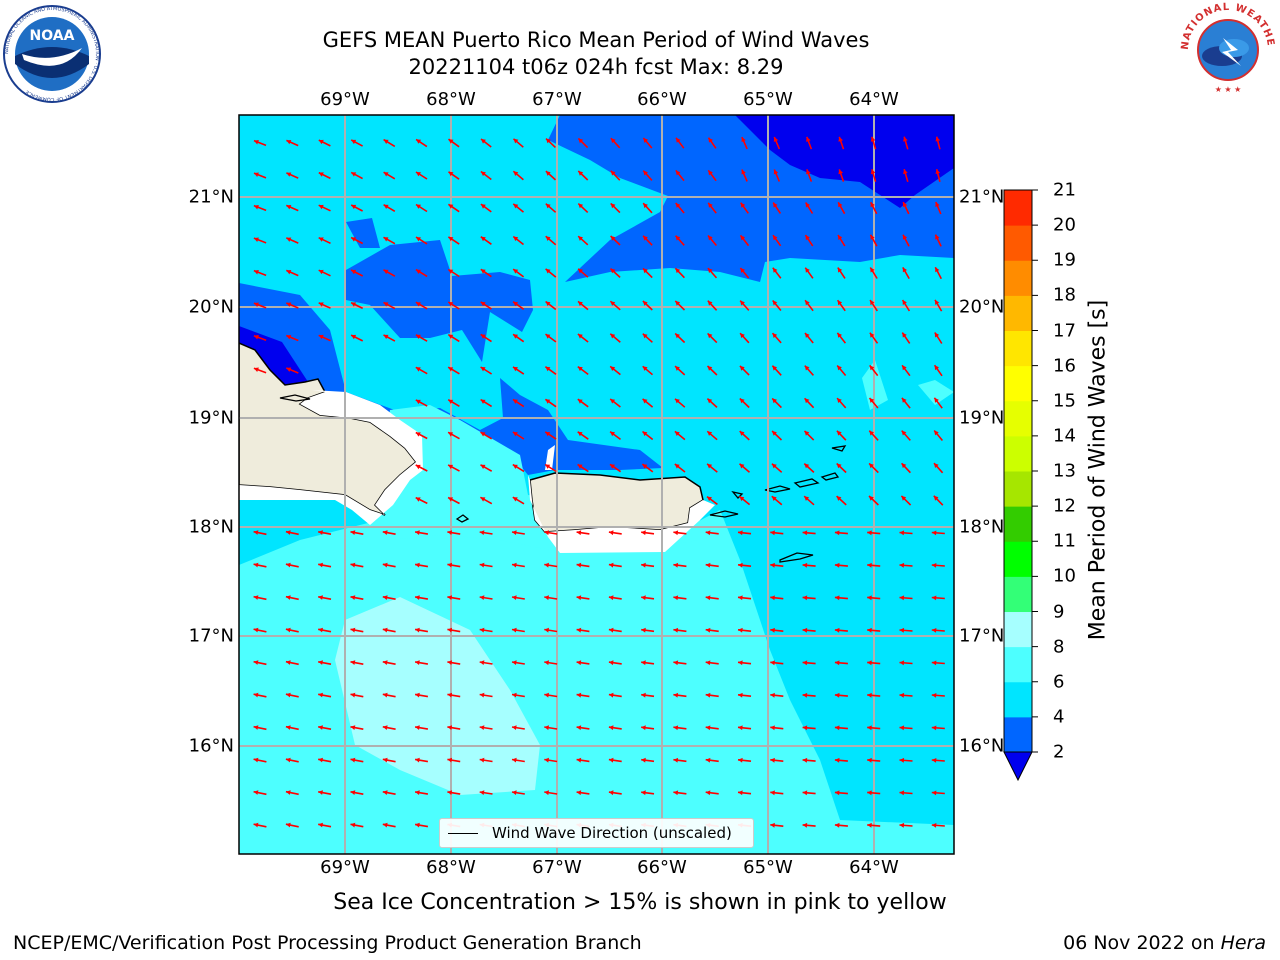 This screenshot has width=1280, height=960. What do you see at coordinates (211, 636) in the screenshot?
I see `lat-label-left-17n: 17°N` at bounding box center [211, 636].